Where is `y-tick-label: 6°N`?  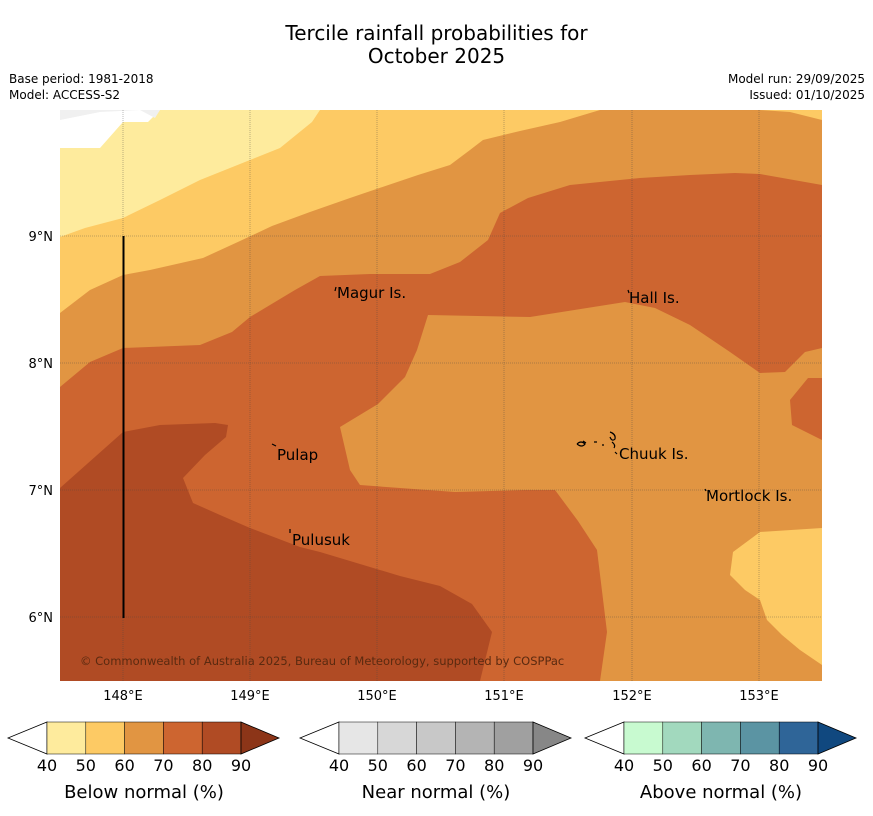
y-tick-label: 6°N is located at coordinates (41, 618).